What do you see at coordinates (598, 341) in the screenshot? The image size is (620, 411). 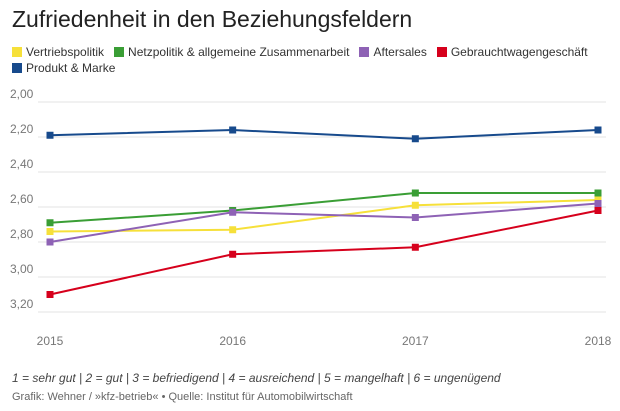 I see `x-tick-label: 2018` at bounding box center [598, 341].